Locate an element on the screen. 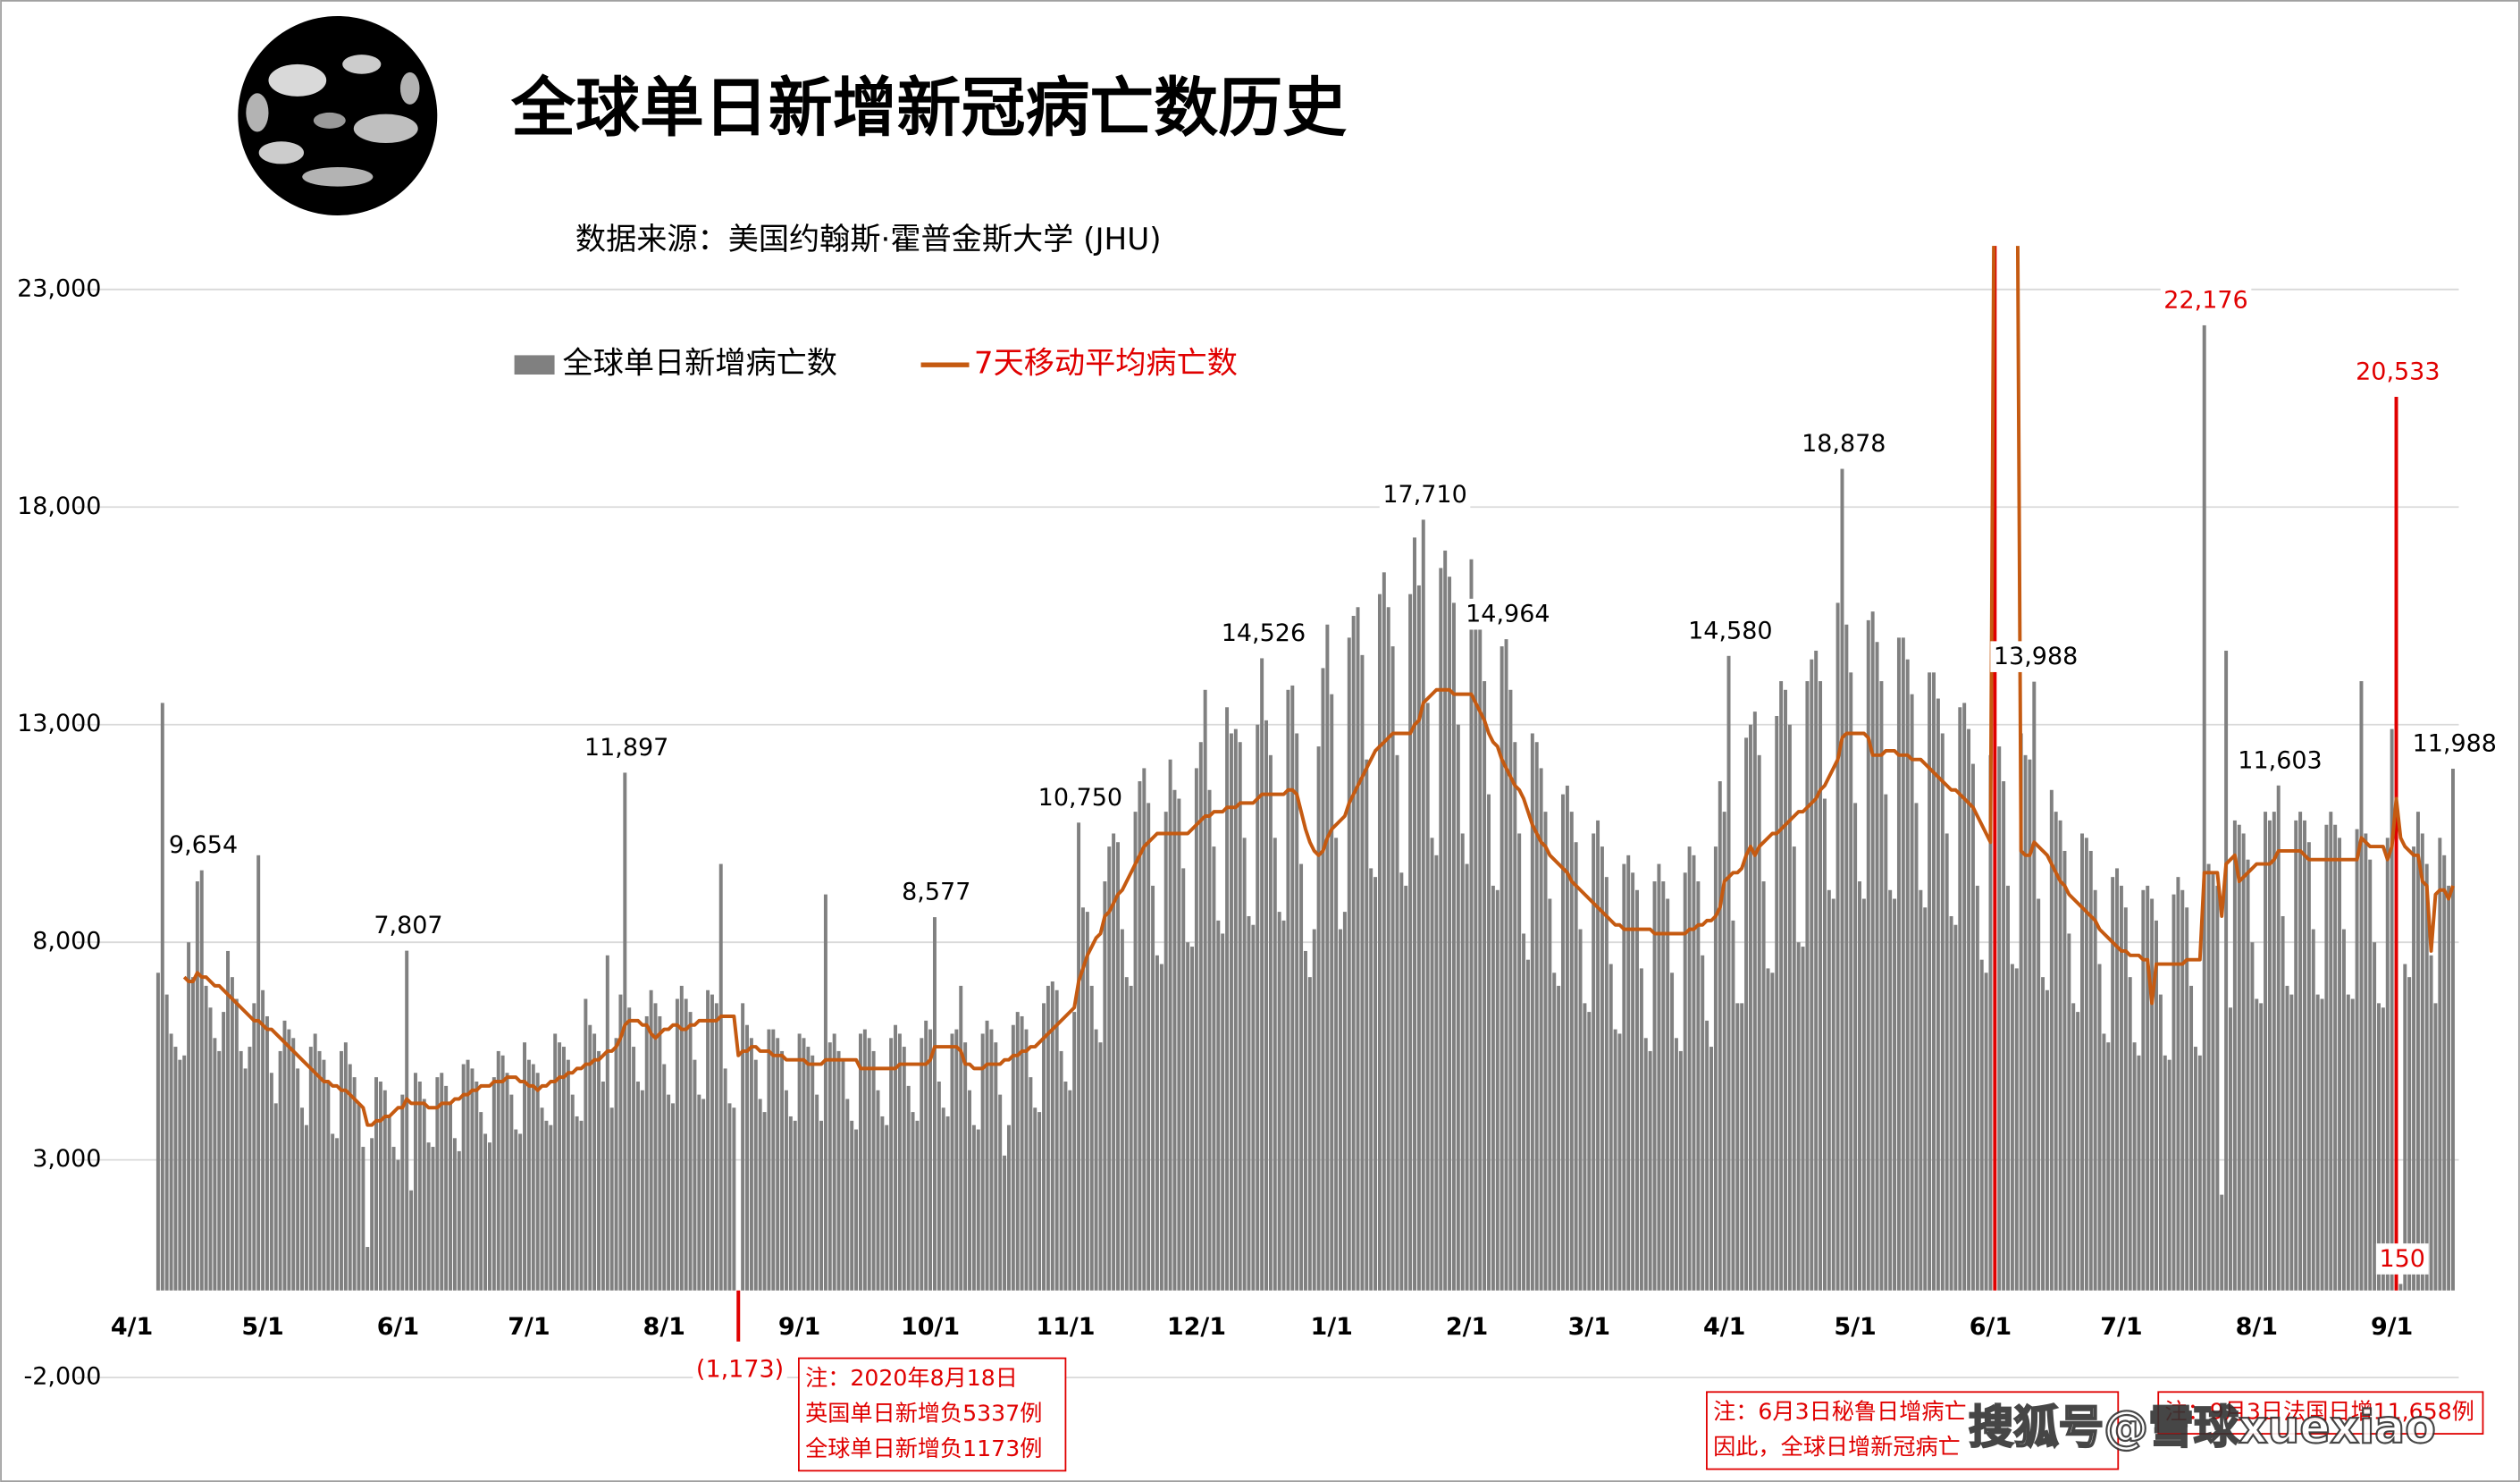 The image size is (2520, 1482). note-text: 全球单日新增负1173例 is located at coordinates (923, 1448).